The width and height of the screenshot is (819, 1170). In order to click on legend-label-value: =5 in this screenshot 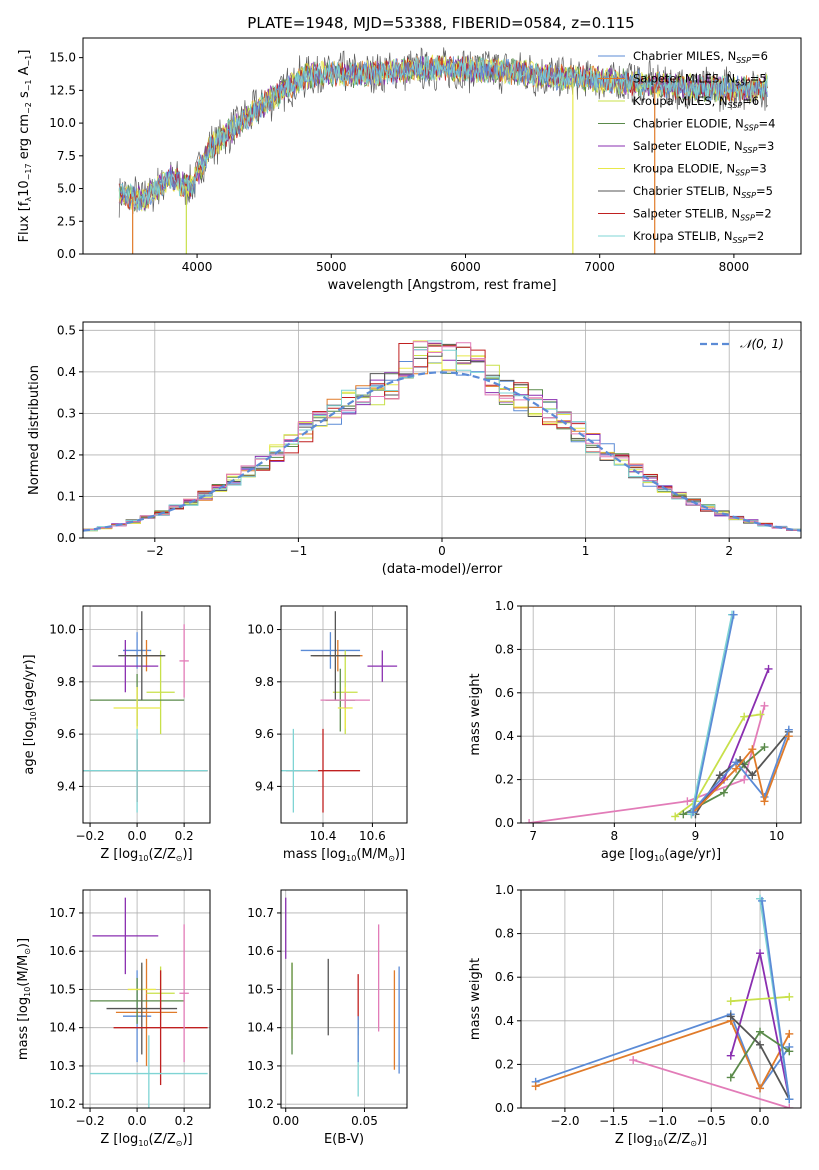, I will do `click(758, 79)`.